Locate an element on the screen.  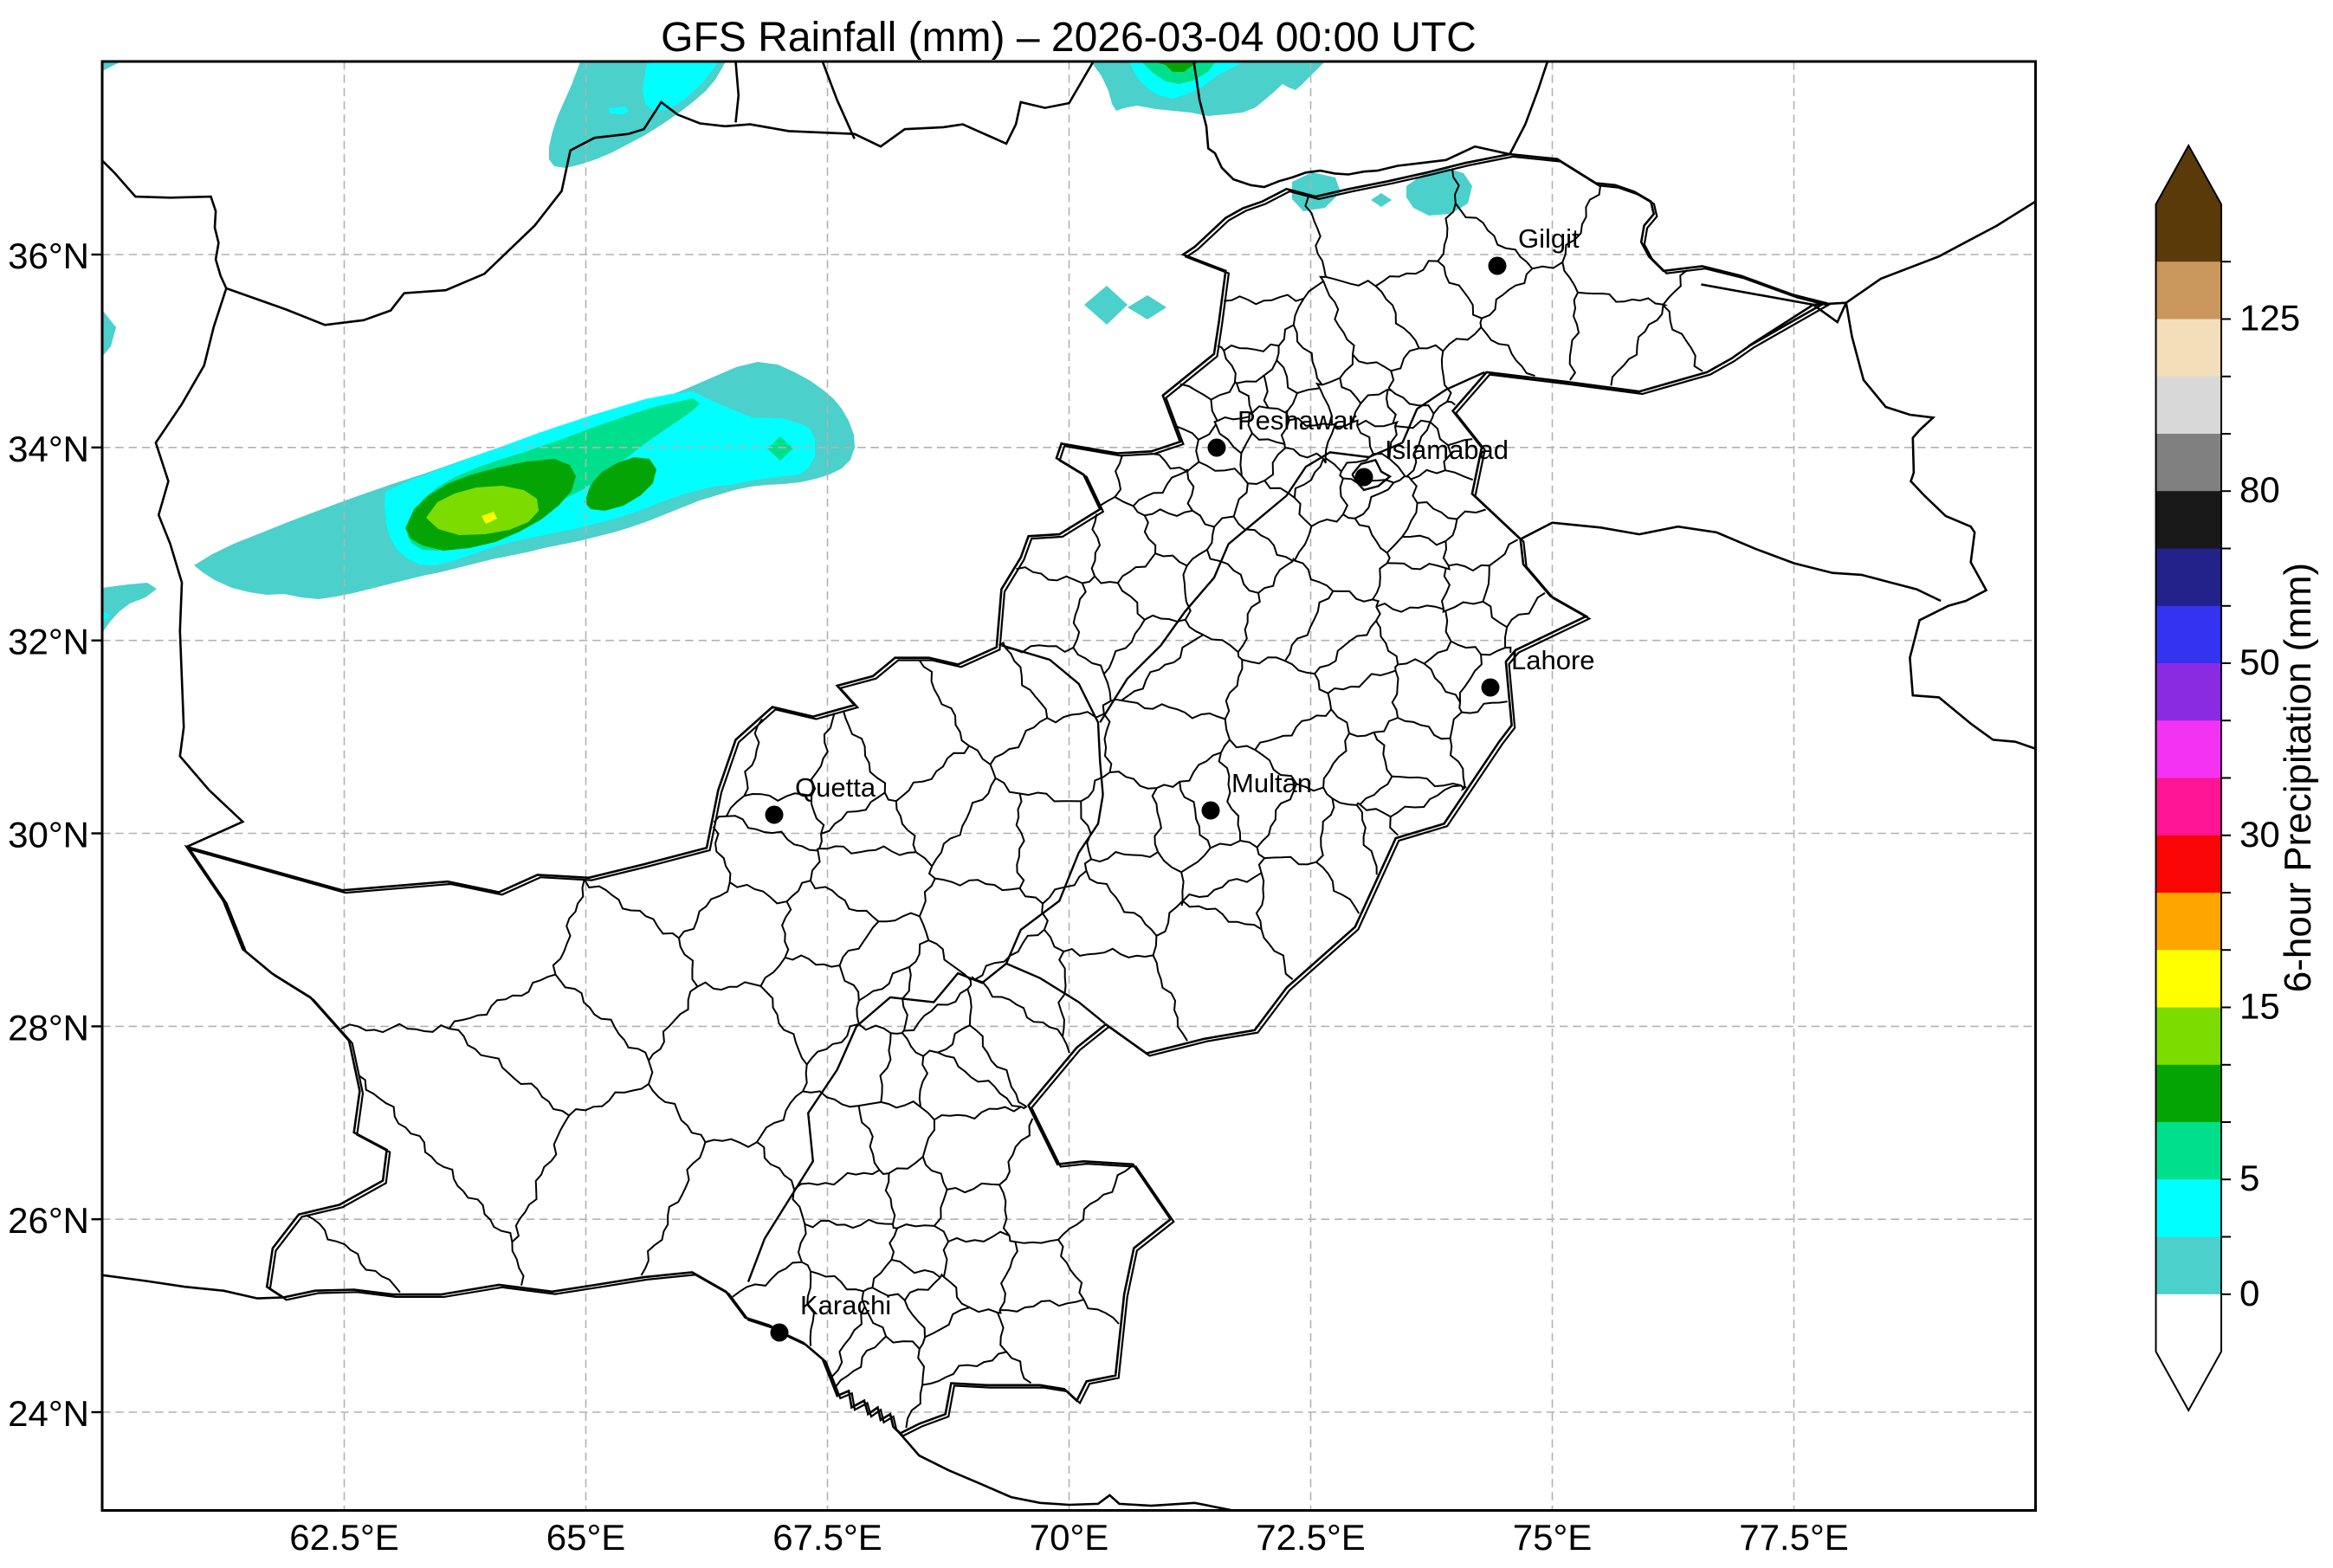
svg-text: Peshawar is located at coordinates (1297, 420).